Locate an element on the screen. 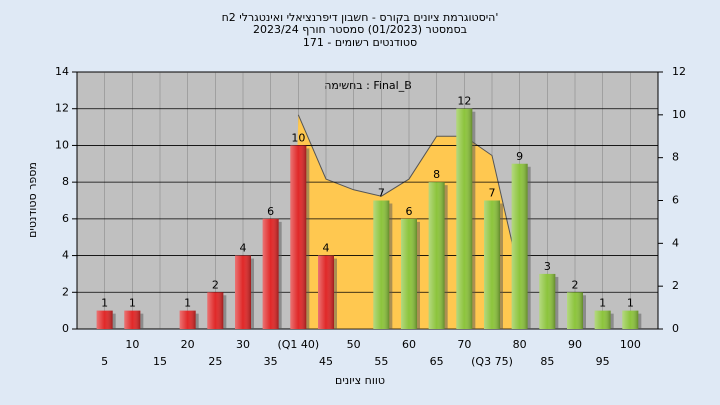 Image resolution: width=720 pixels, height=405 pixels. x-tick-label: 90 is located at coordinates (575, 344).